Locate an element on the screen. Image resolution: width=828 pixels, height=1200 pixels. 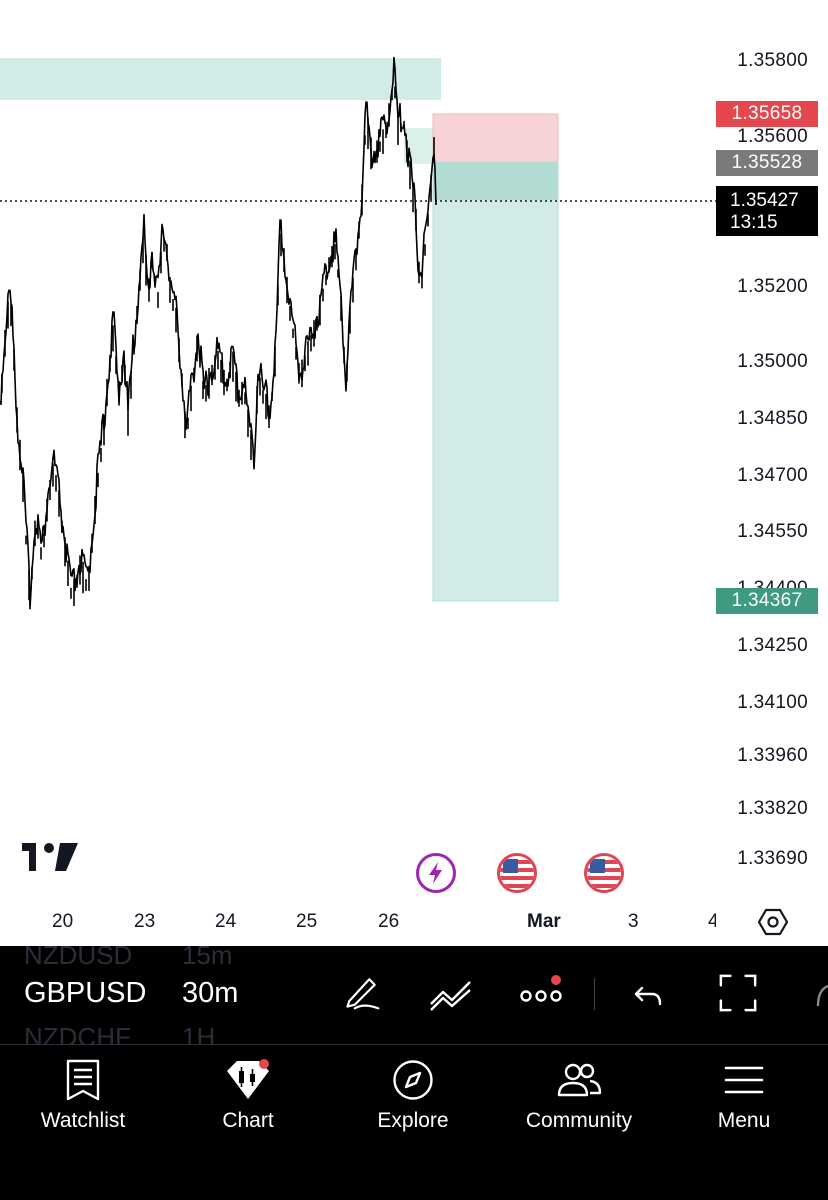
price-axis-label: 1.34700 is located at coordinates (772, 475).